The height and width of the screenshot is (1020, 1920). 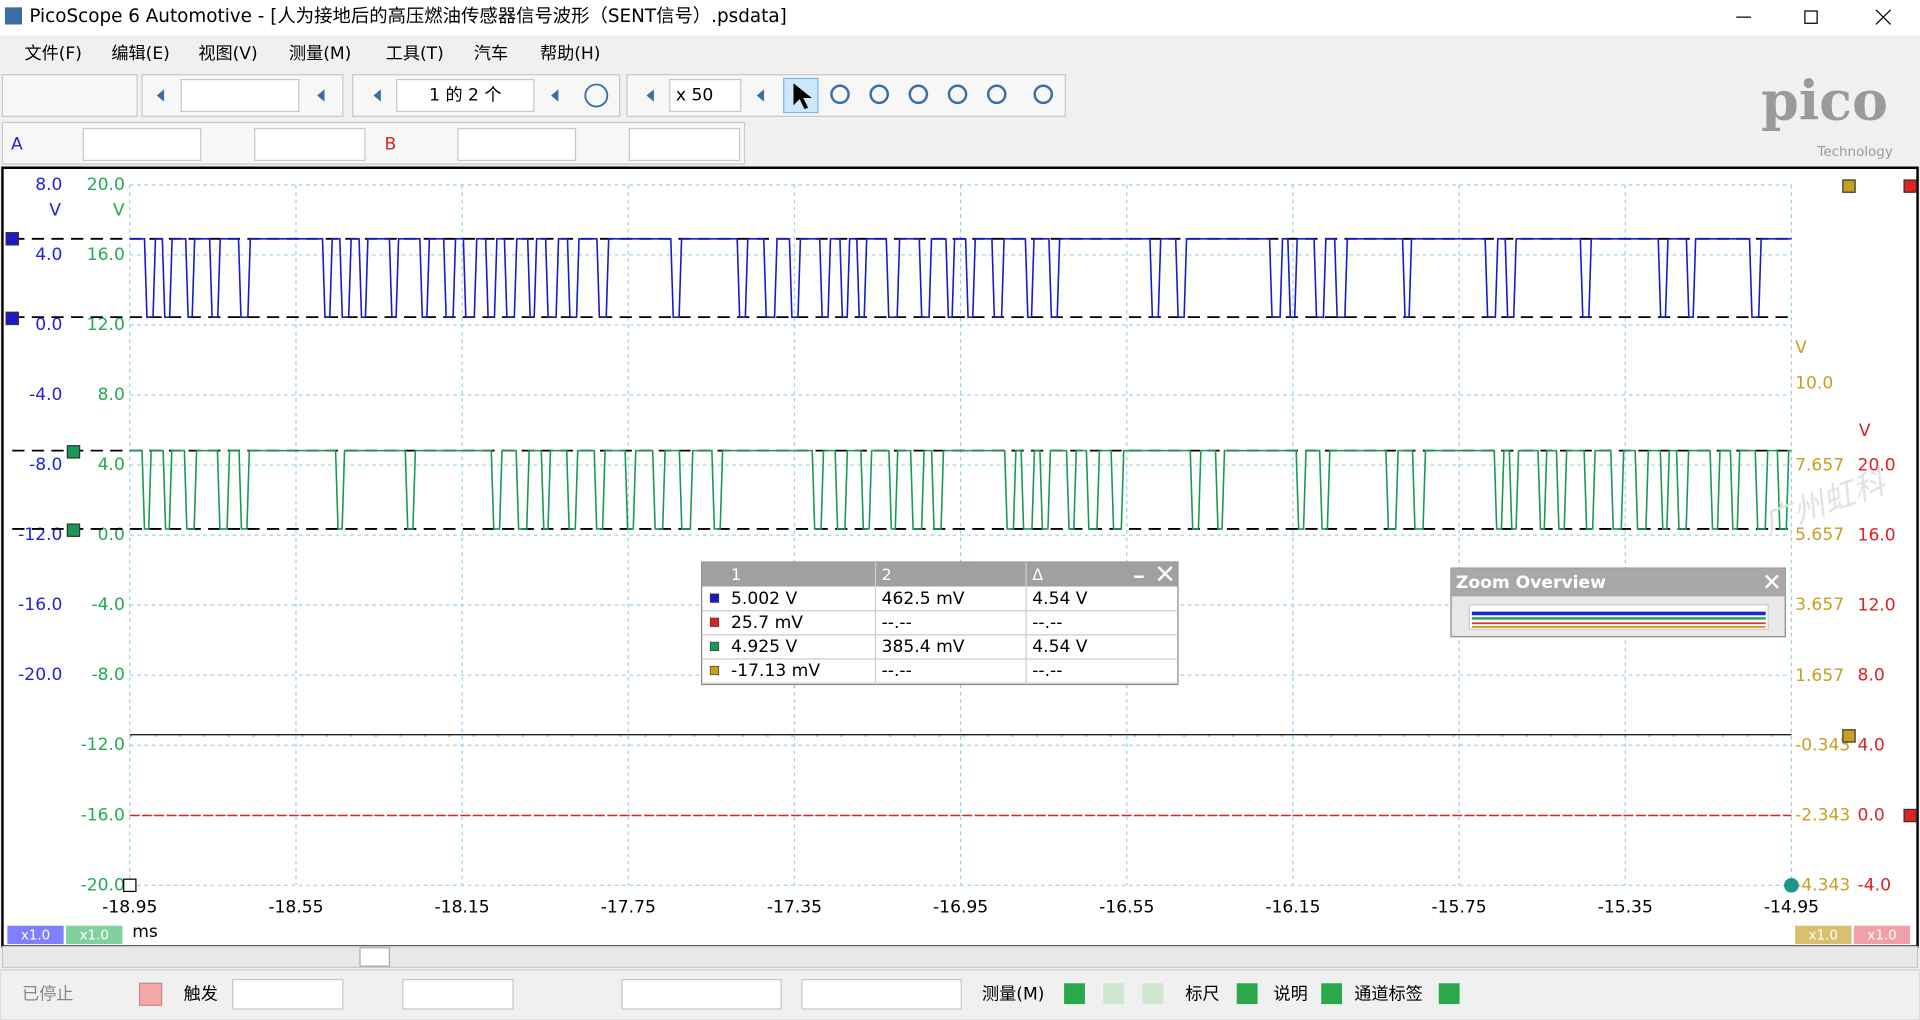 What do you see at coordinates (1791, 885) in the screenshot?
I see `time-ruler-handle` at bounding box center [1791, 885].